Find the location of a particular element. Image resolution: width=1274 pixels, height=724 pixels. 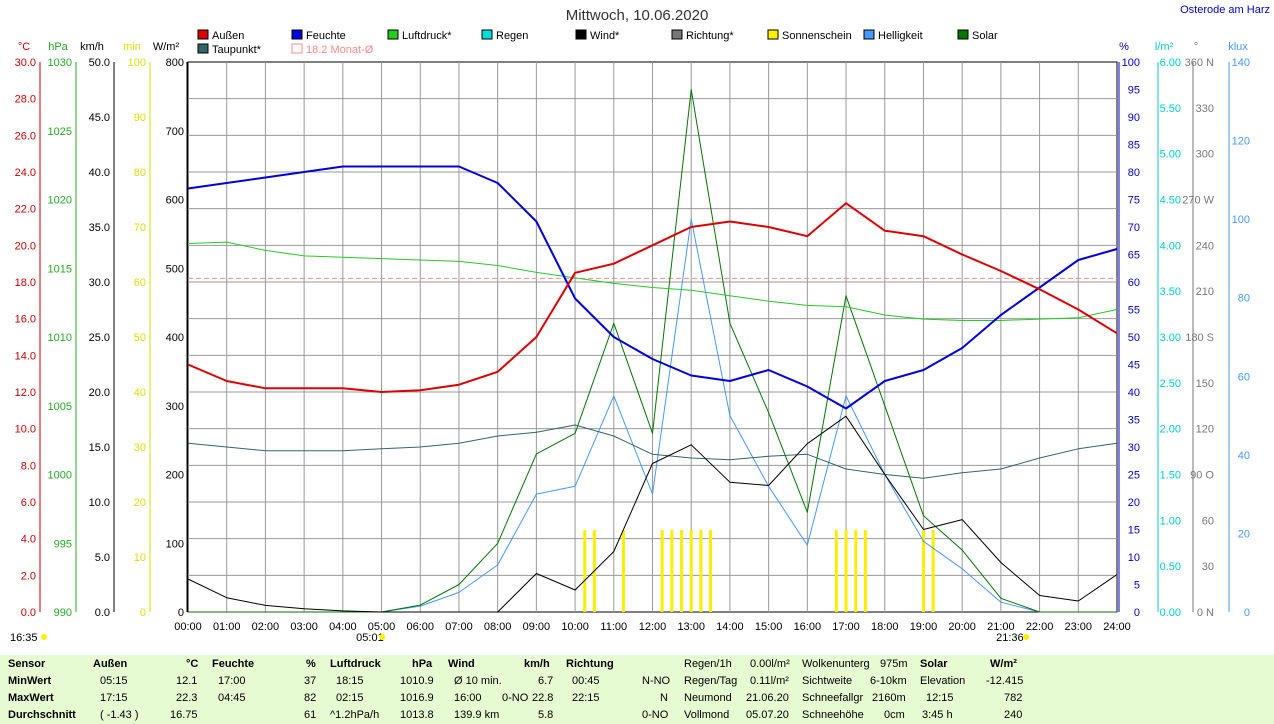

solar-duration: 3:45 h is located at coordinates (937, 715).